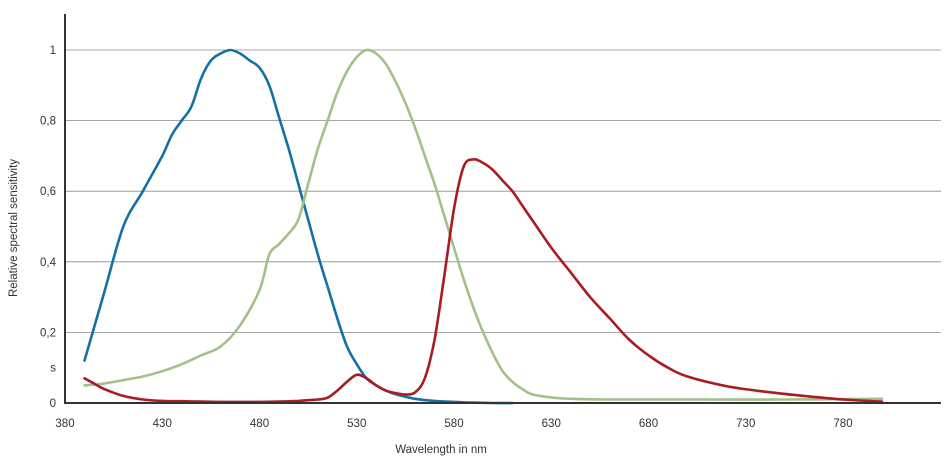 The width and height of the screenshot is (944, 459). Describe the element at coordinates (14, 228) in the screenshot. I see `y-axis-title: Relative spectral sensitivity` at that location.